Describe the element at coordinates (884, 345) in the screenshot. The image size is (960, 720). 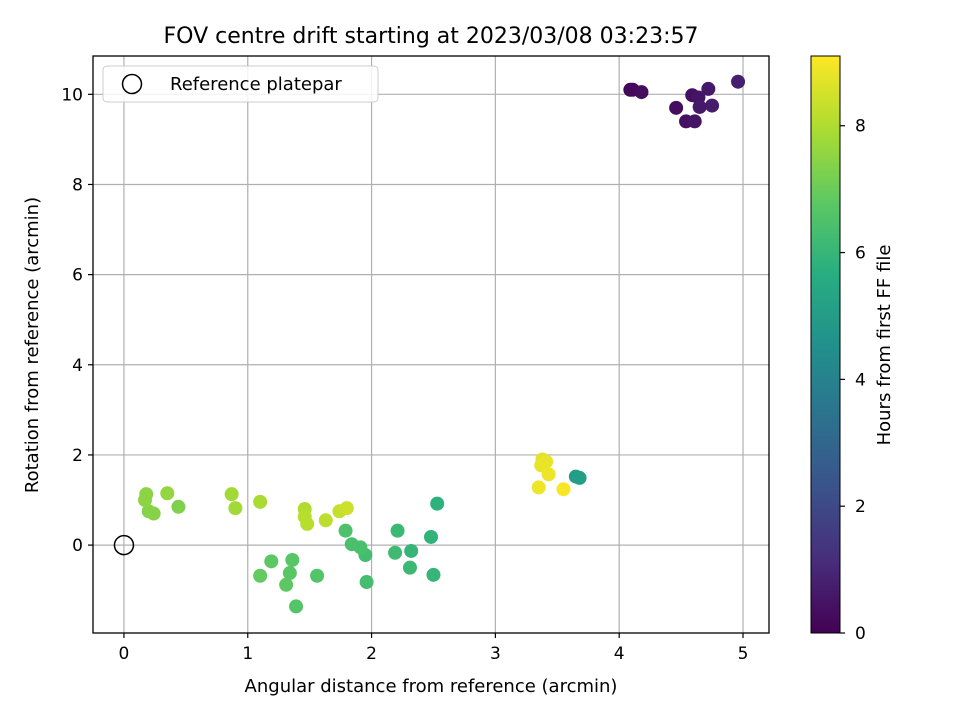
I see `colorbar-label: Hours from first FF file` at that location.